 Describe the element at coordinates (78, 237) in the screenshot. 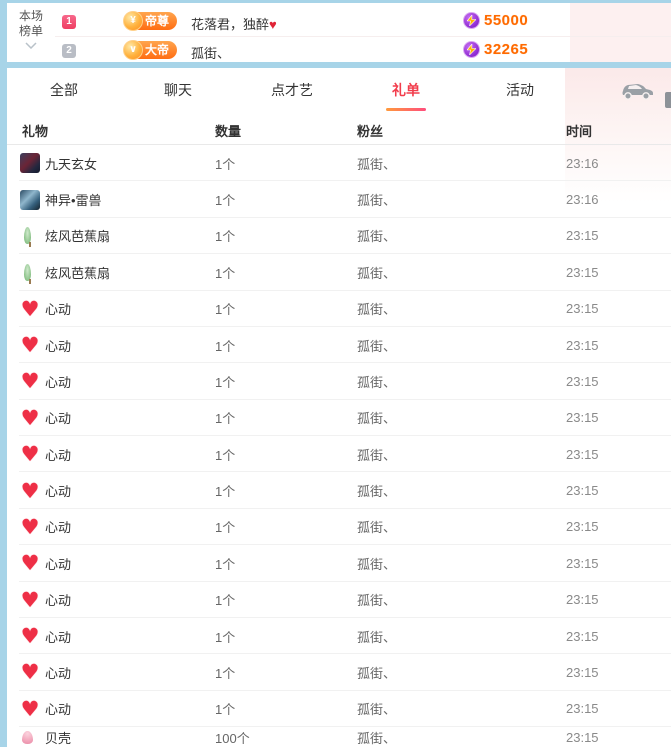

I see `gift-name: 炫风芭蕉扇` at that location.